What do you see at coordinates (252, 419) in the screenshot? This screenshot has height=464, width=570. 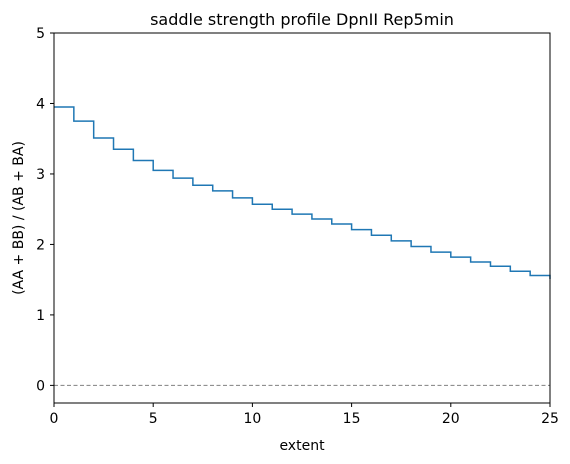 I see `x-tick-label: 10` at bounding box center [252, 419].